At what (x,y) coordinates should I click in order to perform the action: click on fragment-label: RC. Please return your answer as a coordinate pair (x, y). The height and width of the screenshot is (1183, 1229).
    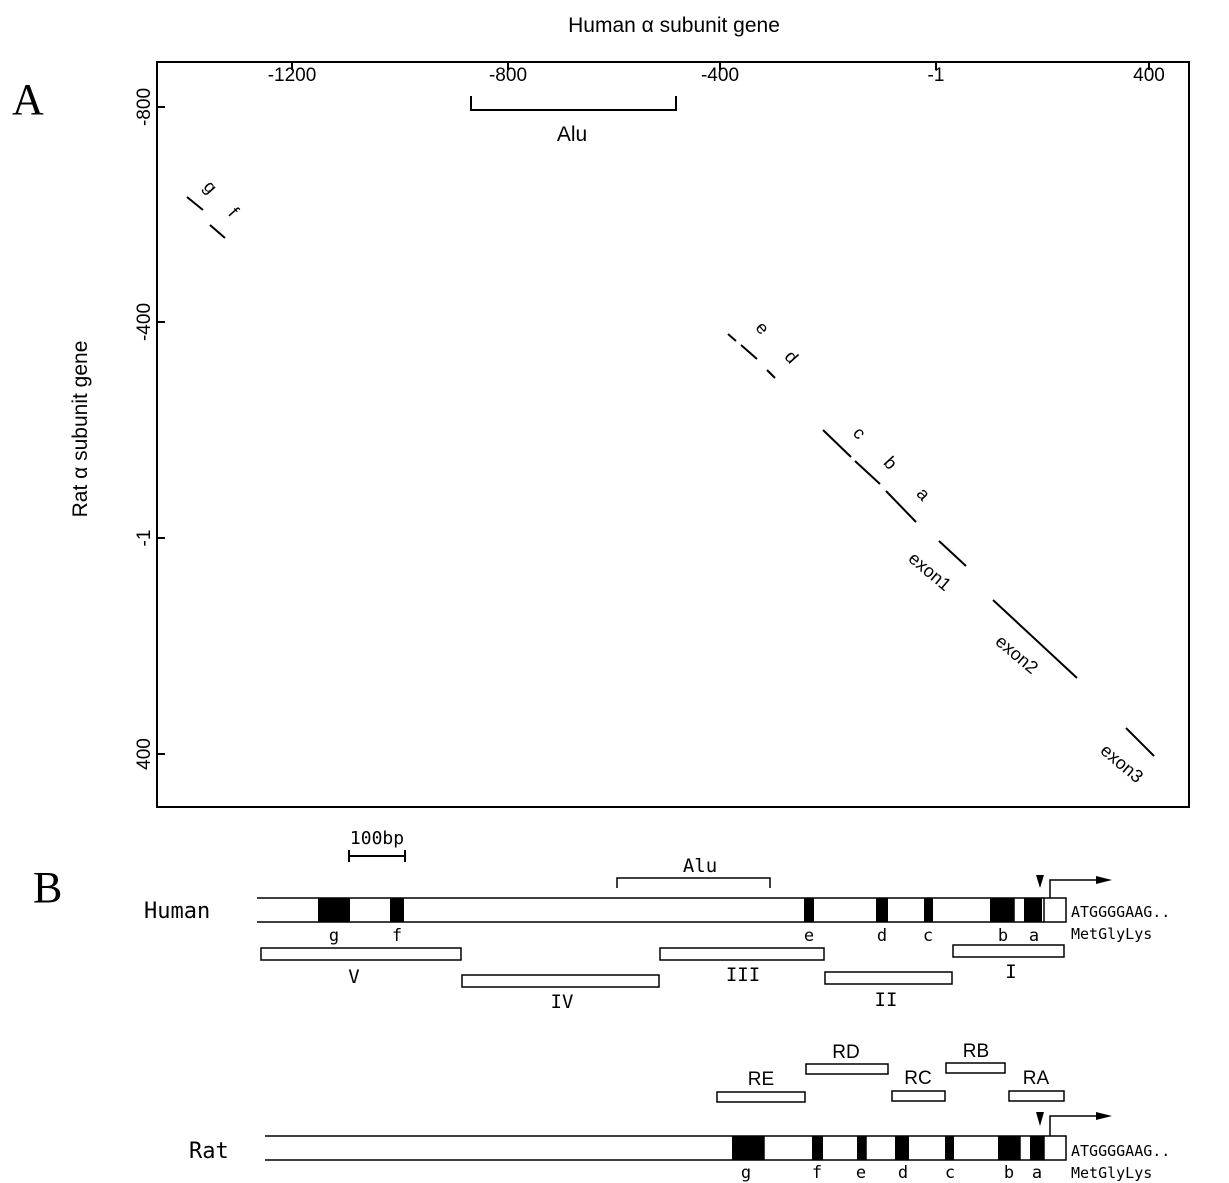
    Looking at the image, I should click on (917, 1078).